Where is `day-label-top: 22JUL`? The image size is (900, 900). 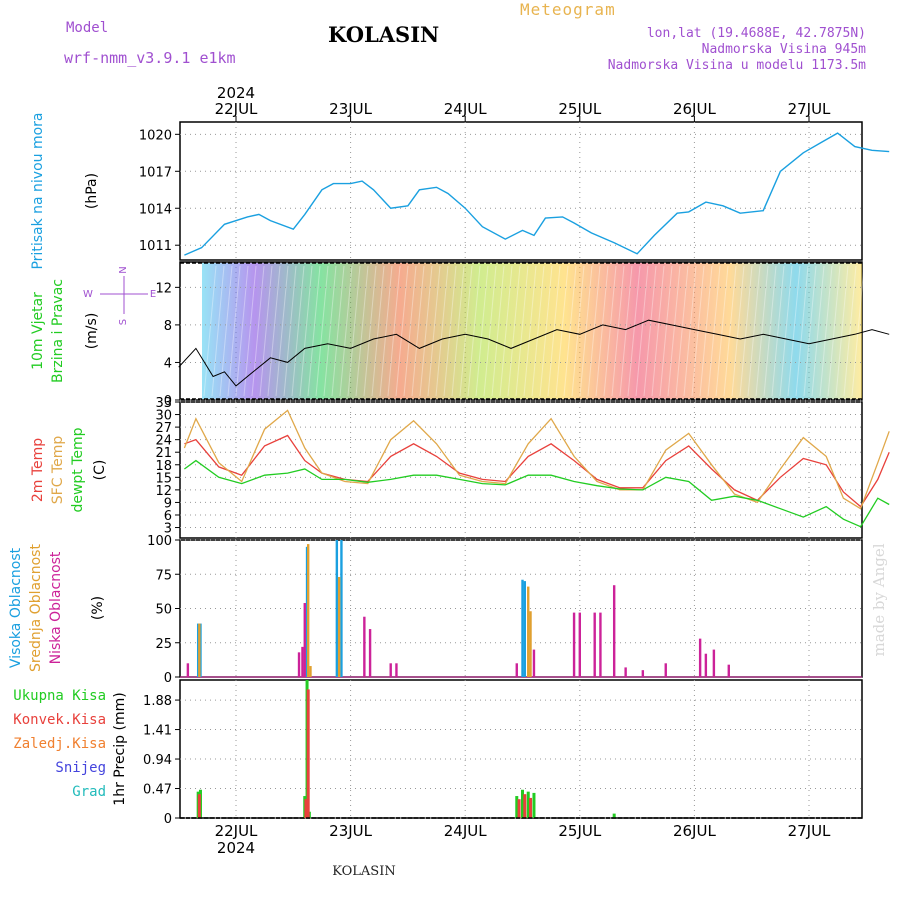 day-label-top: 22JUL is located at coordinates (236, 109).